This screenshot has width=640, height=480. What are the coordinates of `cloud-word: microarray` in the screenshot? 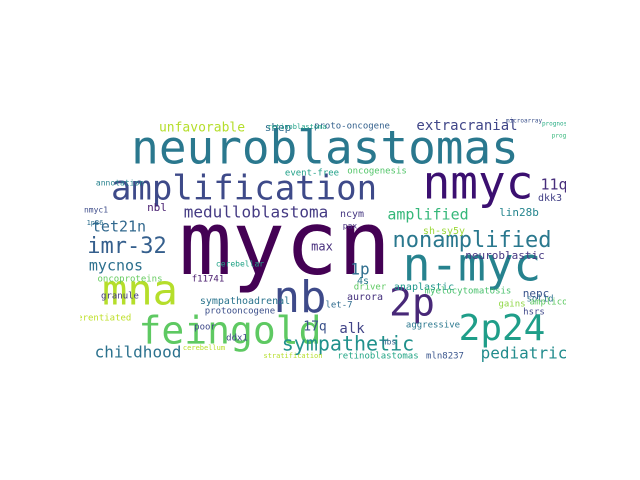 It's located at (524, 121).